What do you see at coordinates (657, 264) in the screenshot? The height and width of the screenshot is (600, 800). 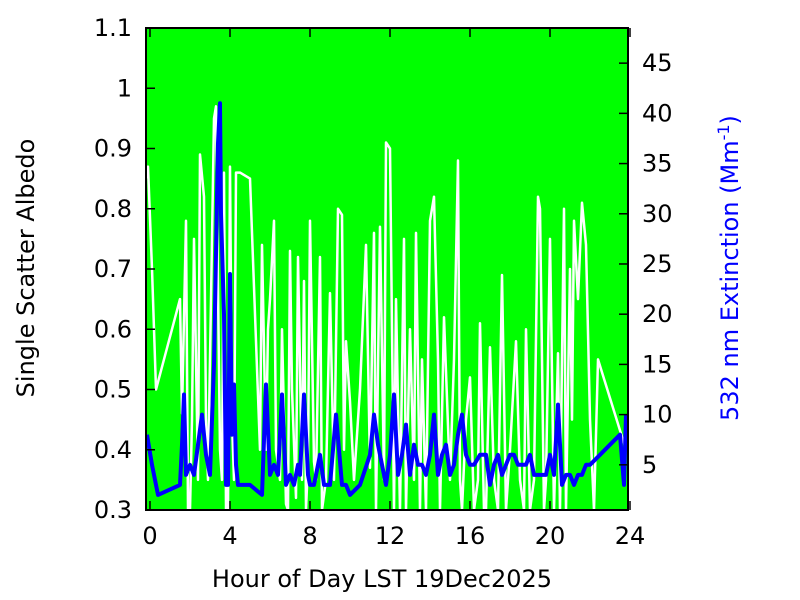 I see `right-y-tick-label: 25` at bounding box center [657, 264].